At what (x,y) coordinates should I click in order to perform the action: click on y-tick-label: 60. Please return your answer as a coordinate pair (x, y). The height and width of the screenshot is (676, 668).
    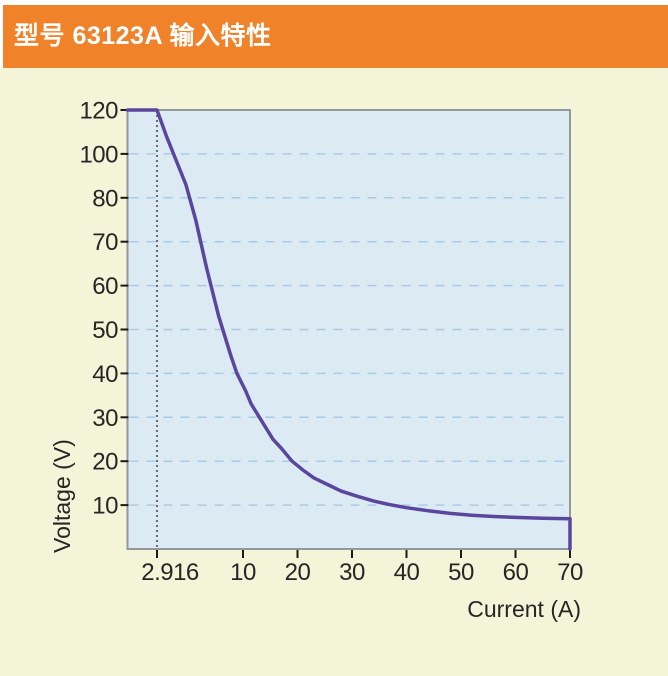
    Looking at the image, I should click on (105, 286).